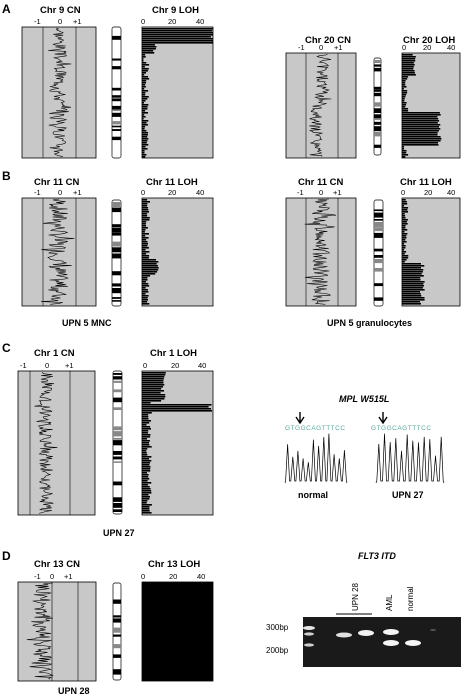  Describe the element at coordinates (316, 456) in the screenshot. I see `chromatogram-normal: GTGGCAGTTTCC normal` at that location.